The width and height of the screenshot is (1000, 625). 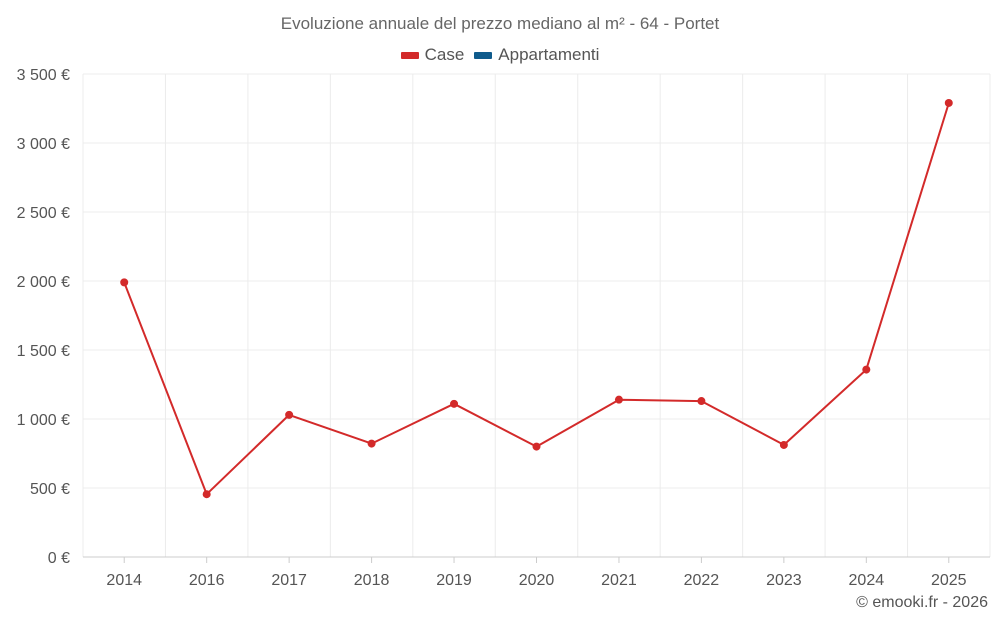 I want to click on y-tick-label: 3 500 €, so click(x=43, y=75).